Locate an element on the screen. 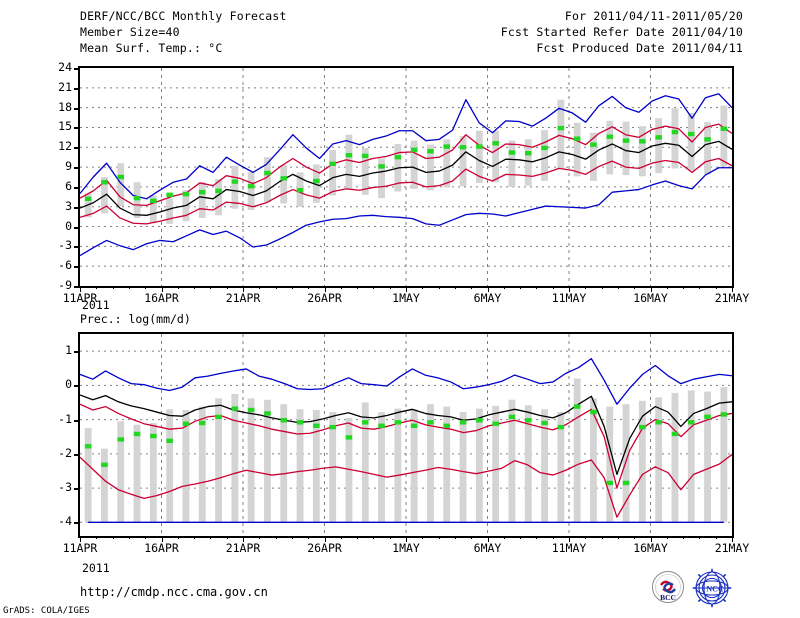 This screenshot has width=800, height=618. y-tick-label: -9 is located at coordinates (65, 285).